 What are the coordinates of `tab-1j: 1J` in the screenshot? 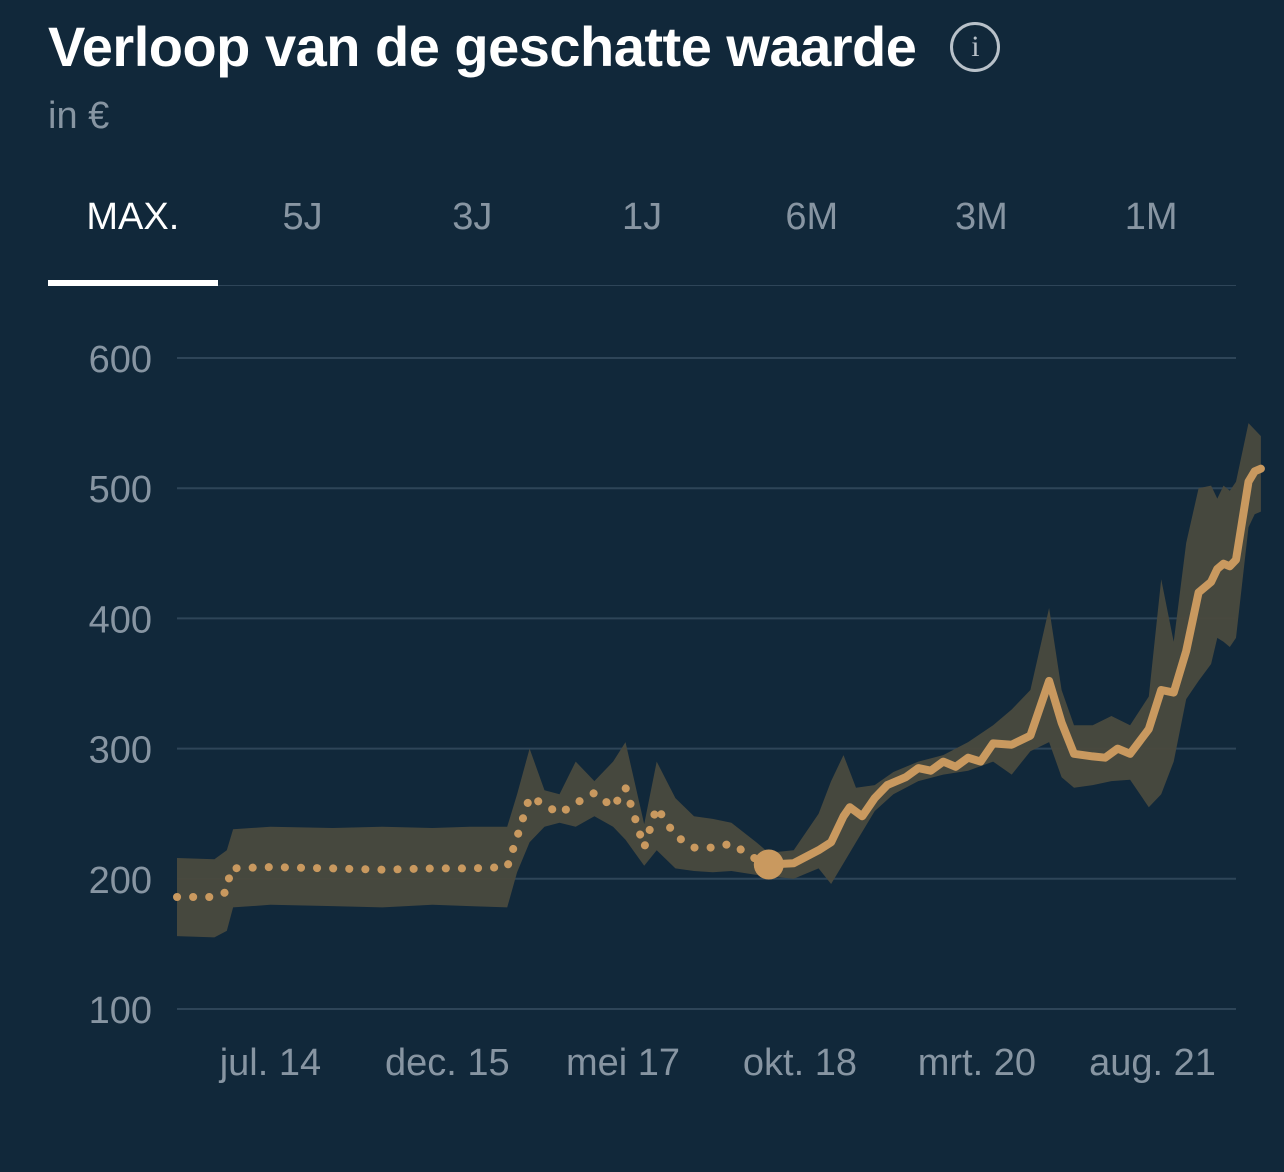 It's located at (642, 217).